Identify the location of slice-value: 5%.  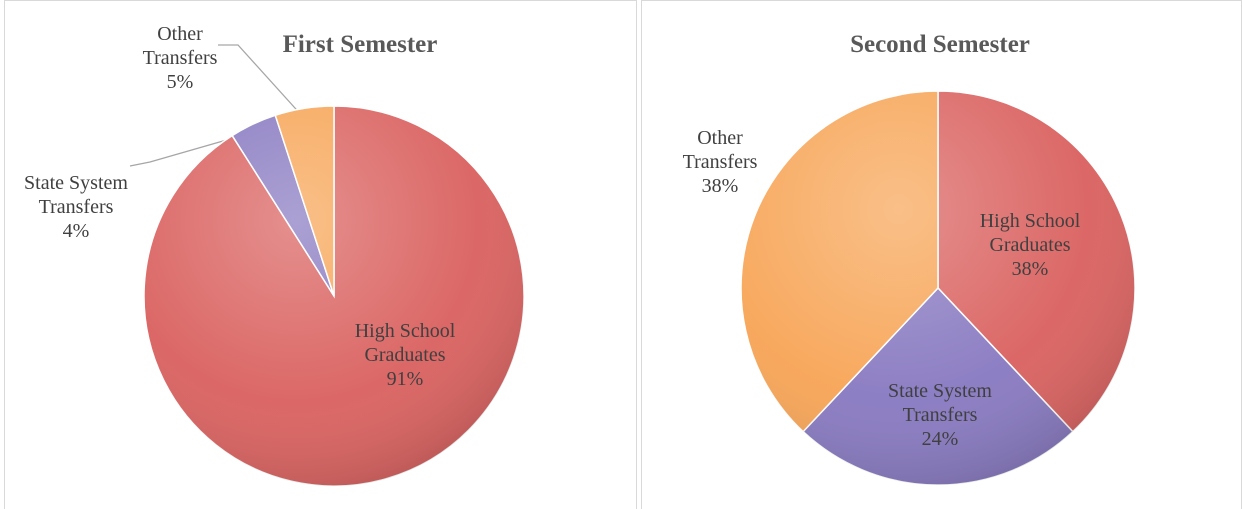
(180, 82).